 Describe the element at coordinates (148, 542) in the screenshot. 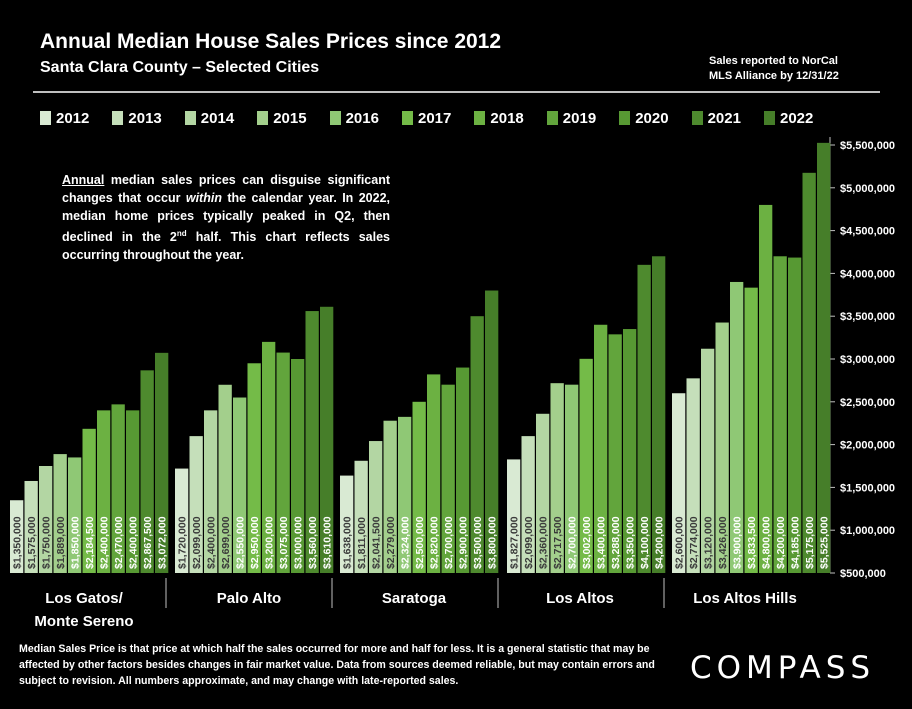

I see `bar-value-label: $2,867,500` at that location.